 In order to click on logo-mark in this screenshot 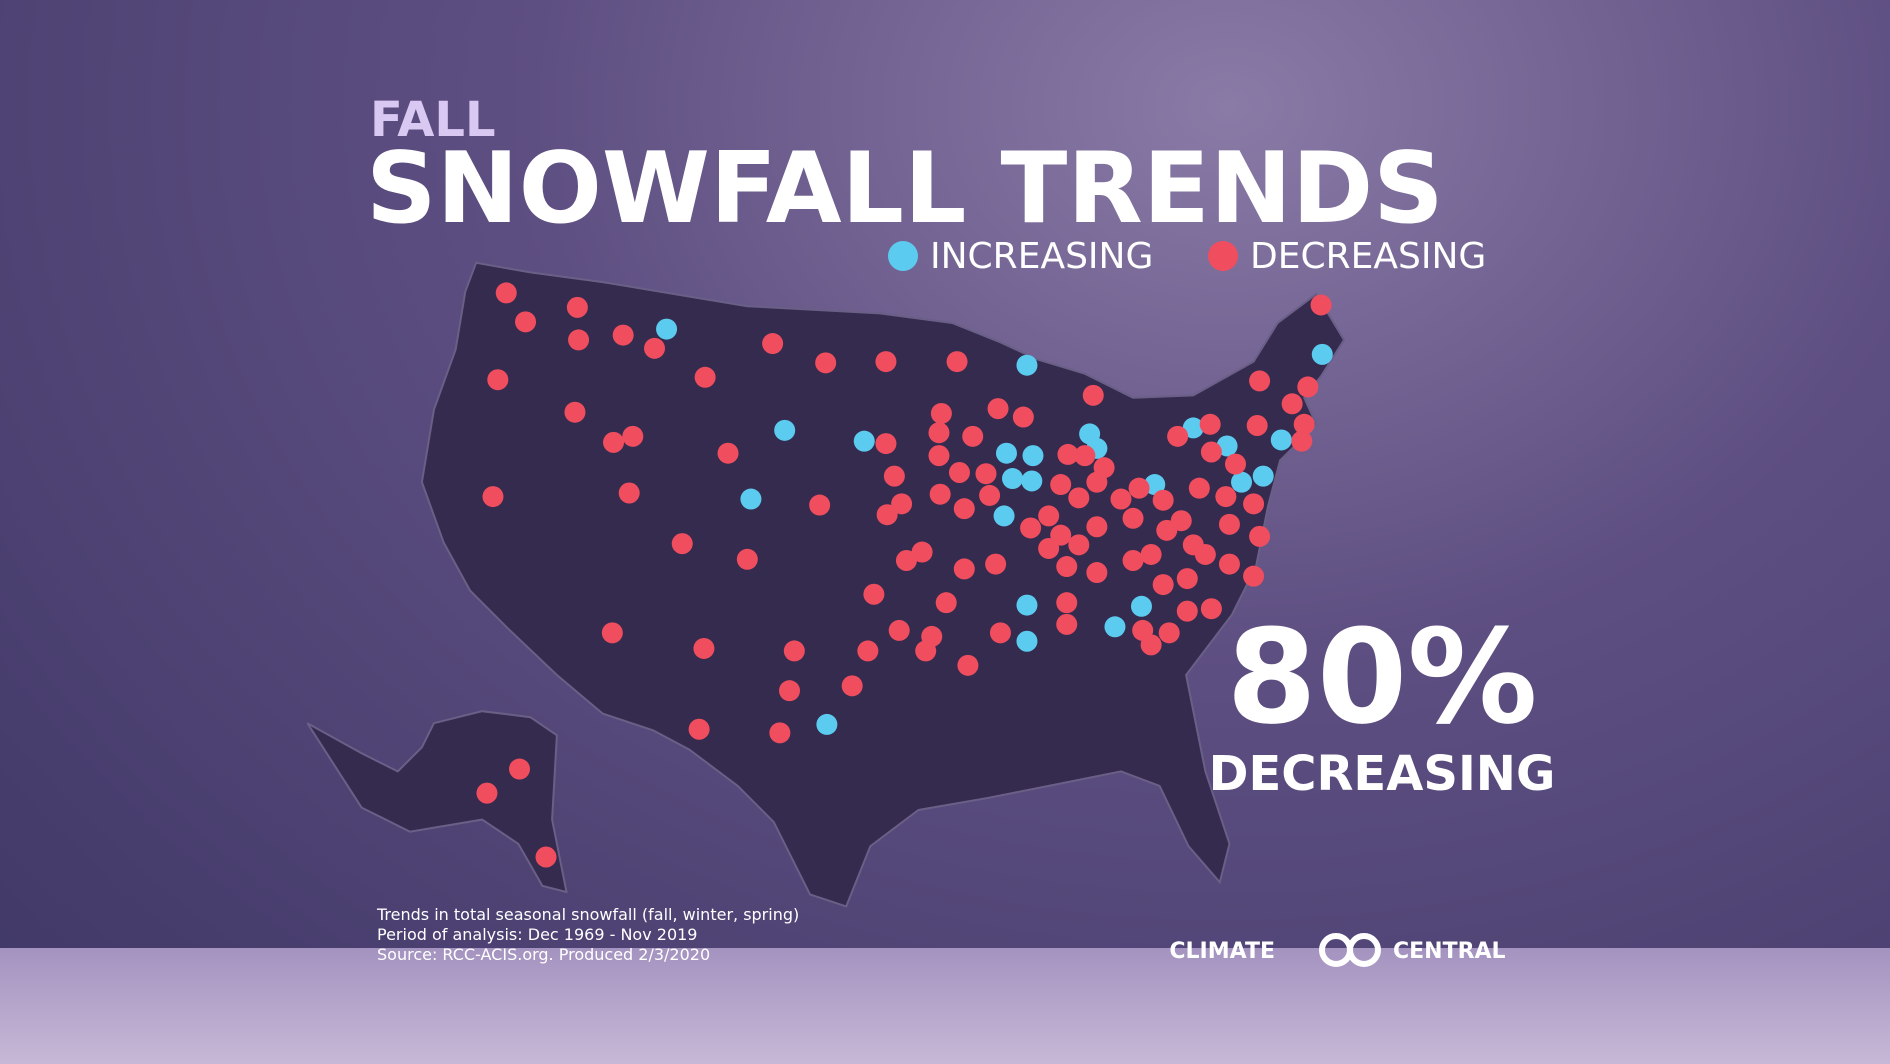, I will do `click(1350, 950)`.